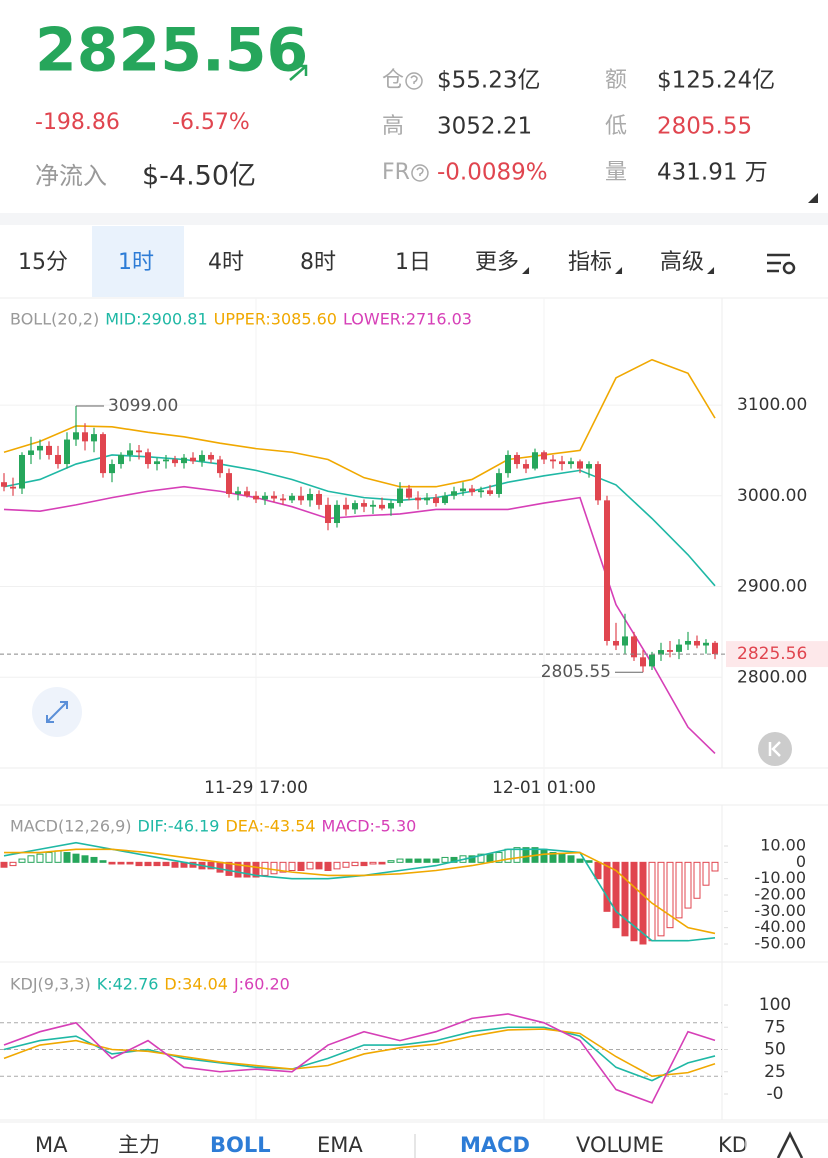 The width and height of the screenshot is (828, 1158). What do you see at coordinates (619, 270) in the screenshot?
I see `dropdown-triangle` at bounding box center [619, 270].